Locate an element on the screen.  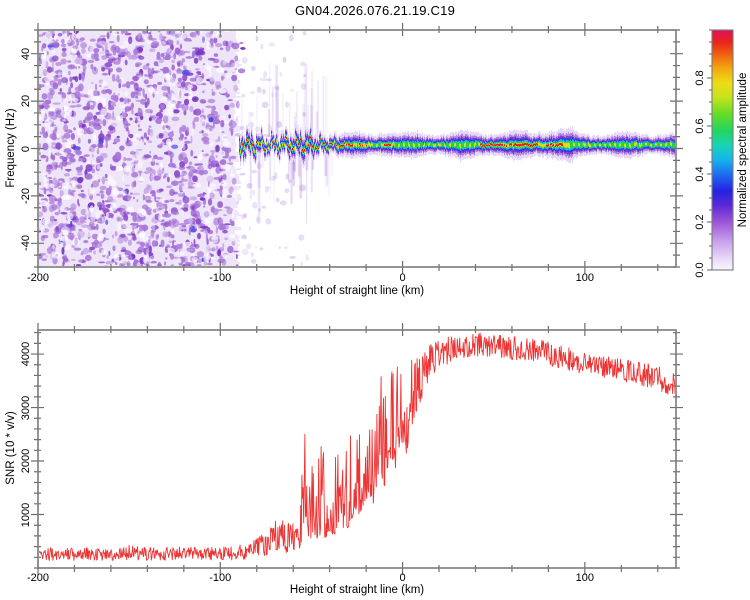
colorbar-tick-label: 0.2 is located at coordinates (700, 222).